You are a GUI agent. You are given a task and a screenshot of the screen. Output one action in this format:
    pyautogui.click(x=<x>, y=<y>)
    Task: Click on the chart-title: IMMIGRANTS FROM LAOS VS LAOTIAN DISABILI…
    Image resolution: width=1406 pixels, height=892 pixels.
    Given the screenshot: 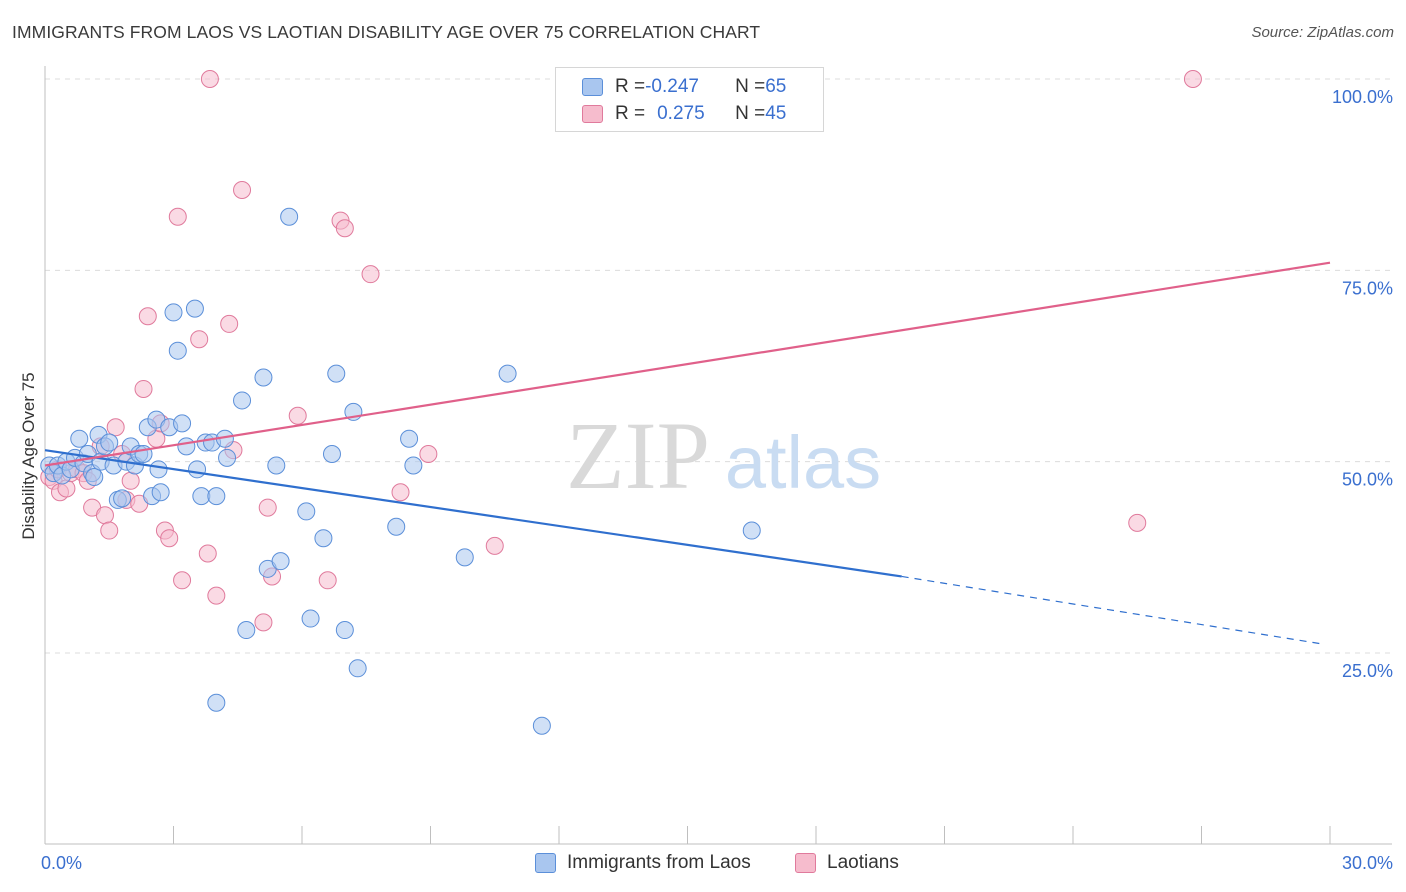 What is the action you would take?
    pyautogui.click(x=386, y=32)
    